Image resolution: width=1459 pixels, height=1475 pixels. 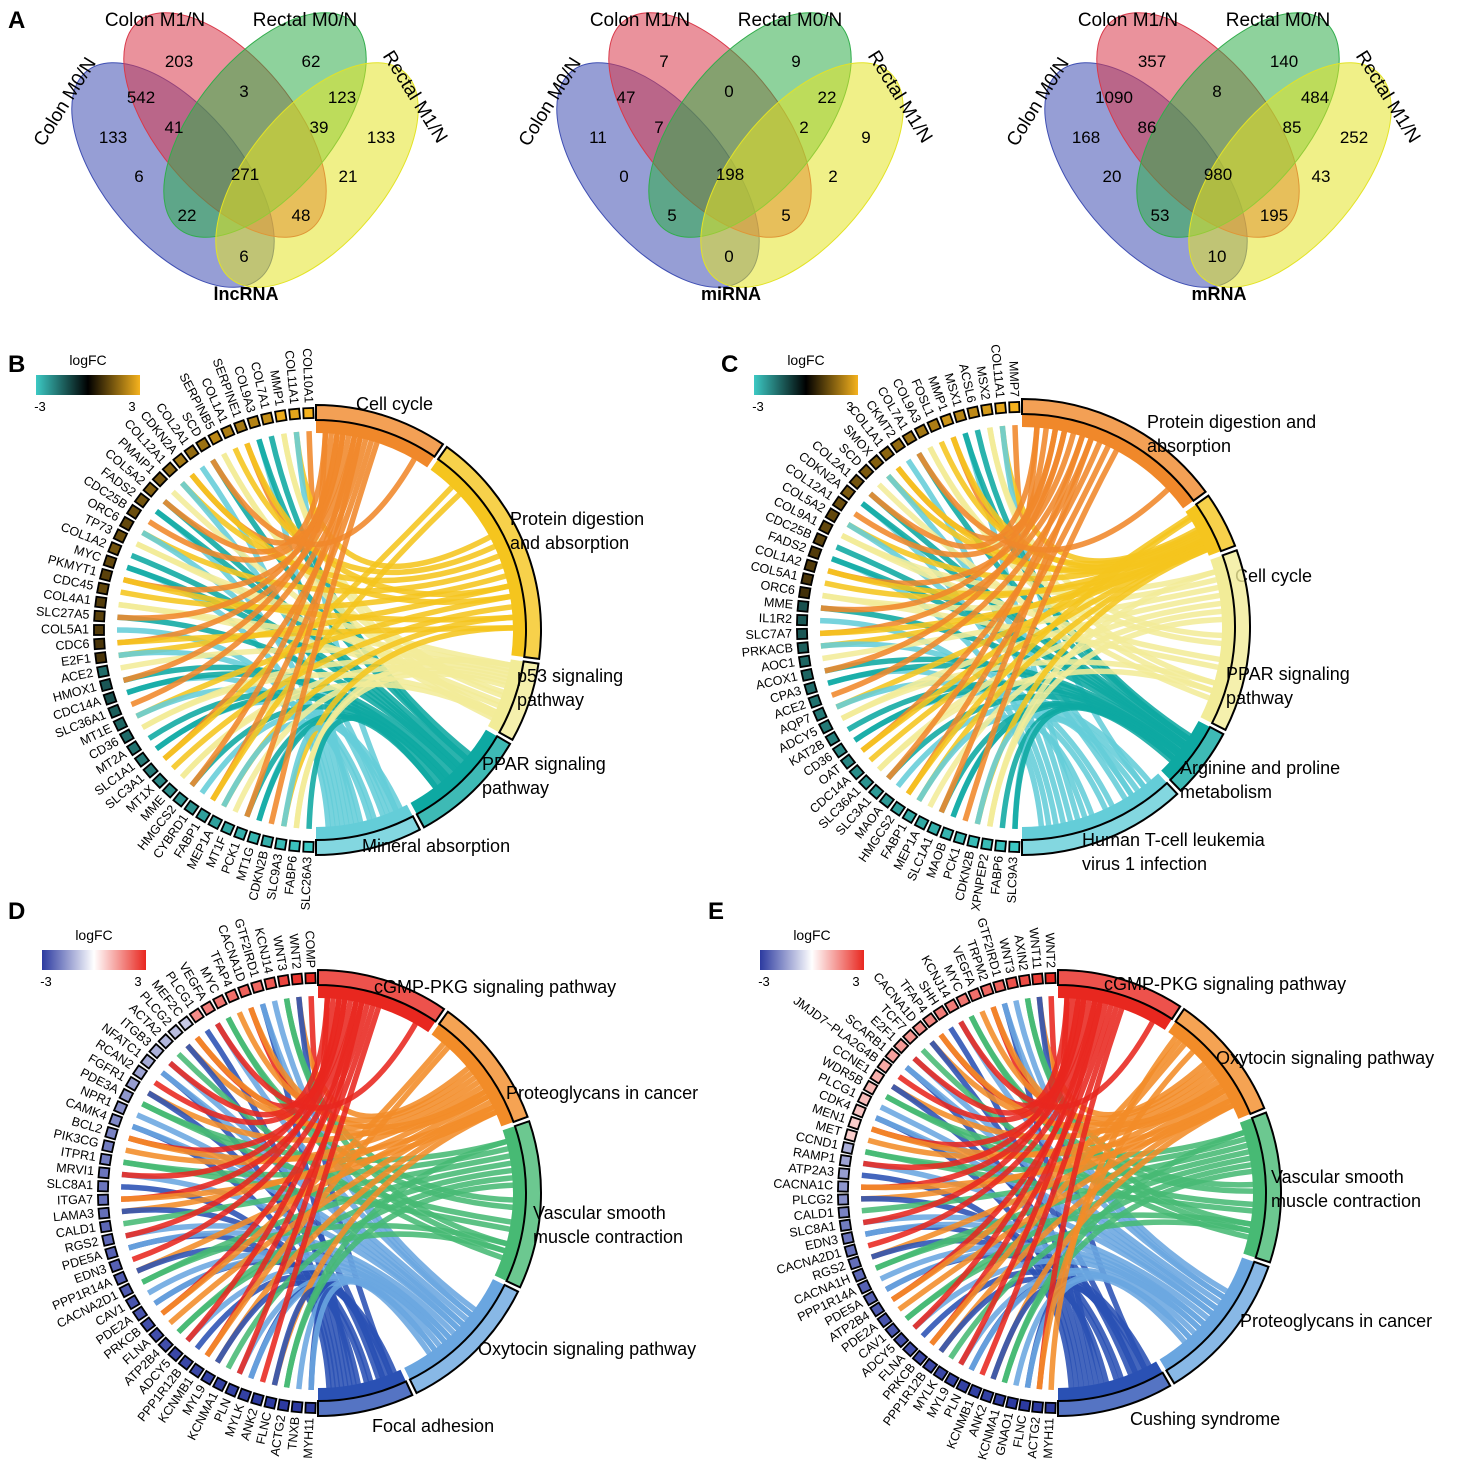 What do you see at coordinates (1034, 1437) in the screenshot?
I see `chord-gene-label: ACTG2` at bounding box center [1034, 1437].